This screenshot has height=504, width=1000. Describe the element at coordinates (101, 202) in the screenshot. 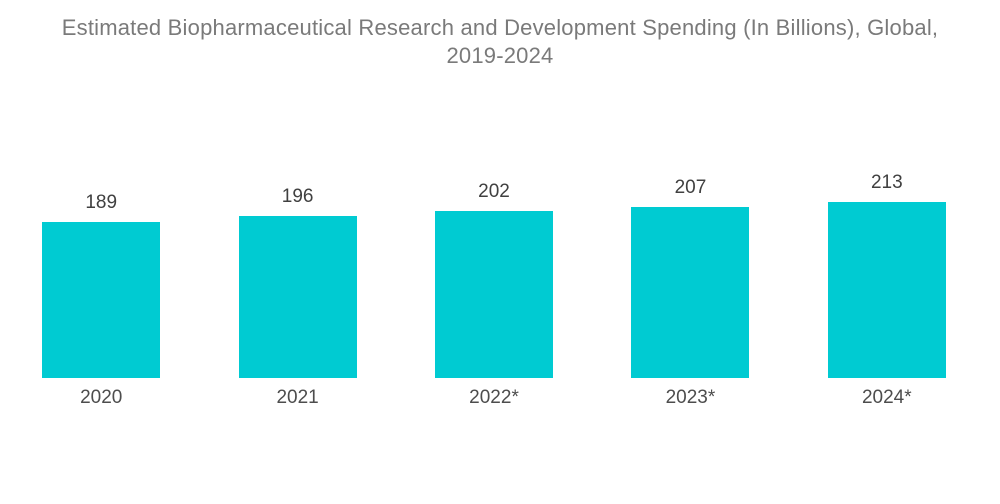

I see `bar-value-label: 189` at that location.